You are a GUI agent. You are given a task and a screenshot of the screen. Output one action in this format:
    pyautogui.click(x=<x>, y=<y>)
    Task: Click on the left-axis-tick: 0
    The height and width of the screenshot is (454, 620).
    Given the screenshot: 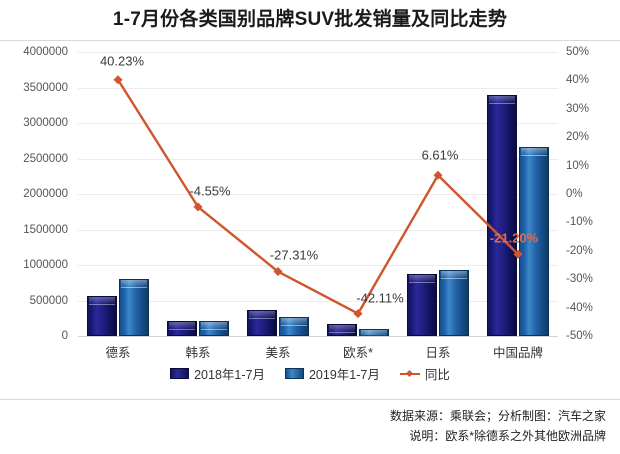 What is the action you would take?
    pyautogui.click(x=64, y=336)
    